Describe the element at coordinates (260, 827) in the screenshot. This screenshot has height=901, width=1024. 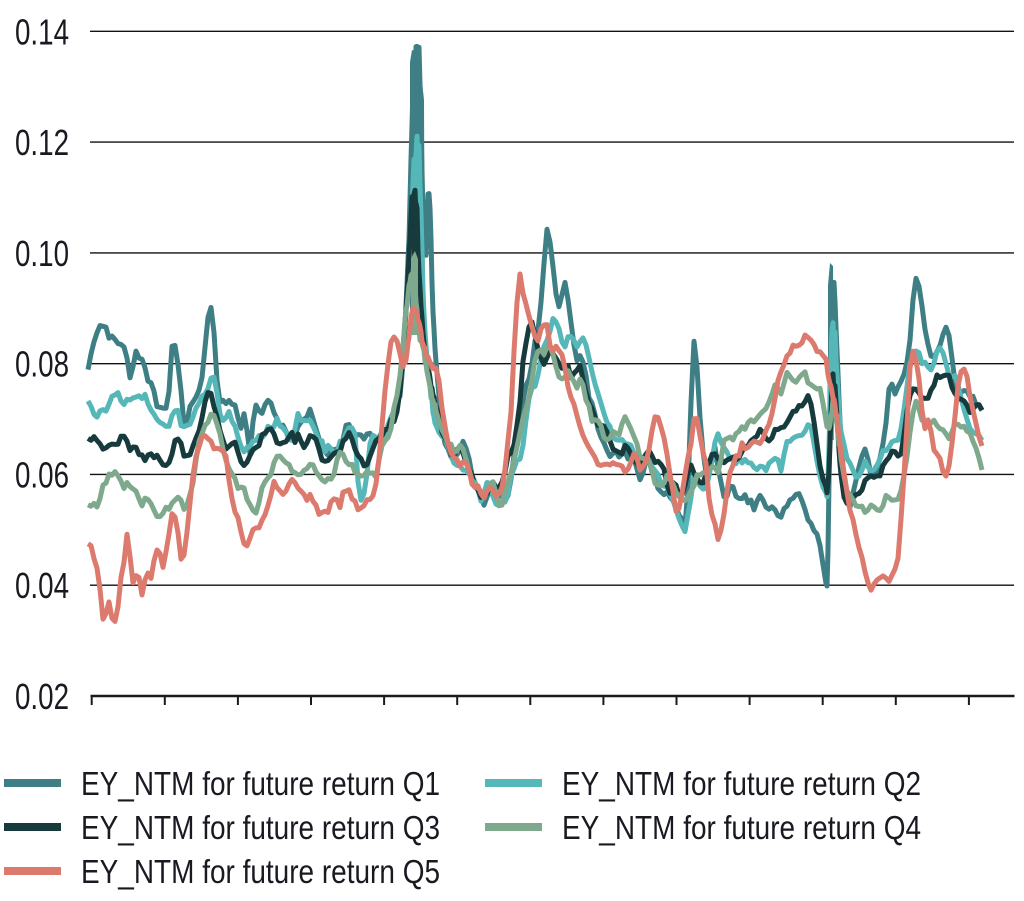
I see `svg-text: EY_NTM for future return Q3` at that location.